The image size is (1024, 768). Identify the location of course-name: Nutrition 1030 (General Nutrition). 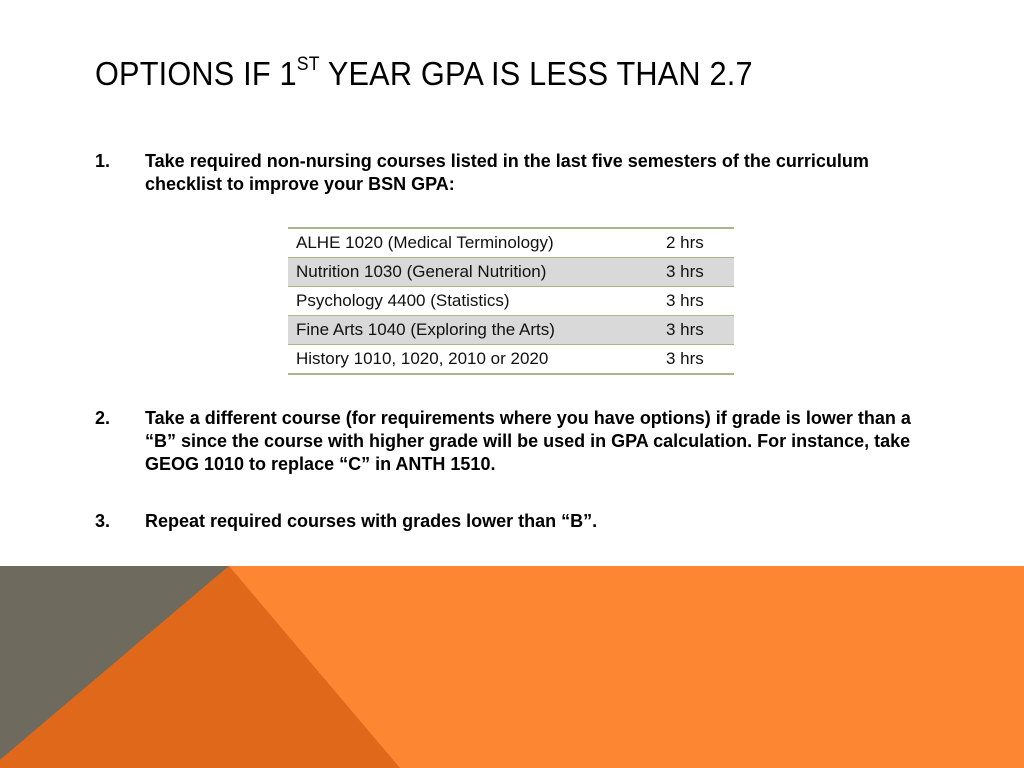
(477, 272).